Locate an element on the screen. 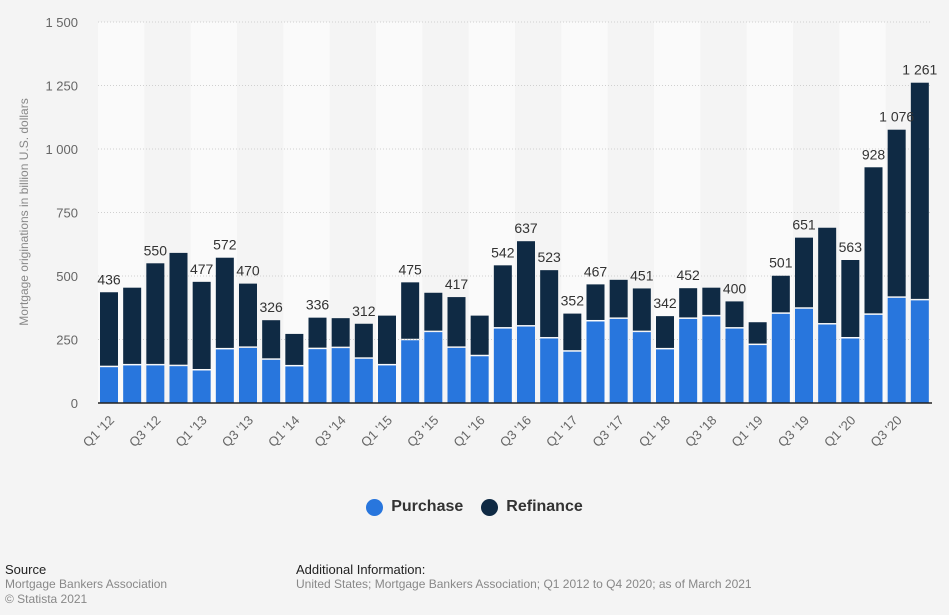 The height and width of the screenshot is (615, 949). x-tick-label: Q3 '14 is located at coordinates (329, 431).